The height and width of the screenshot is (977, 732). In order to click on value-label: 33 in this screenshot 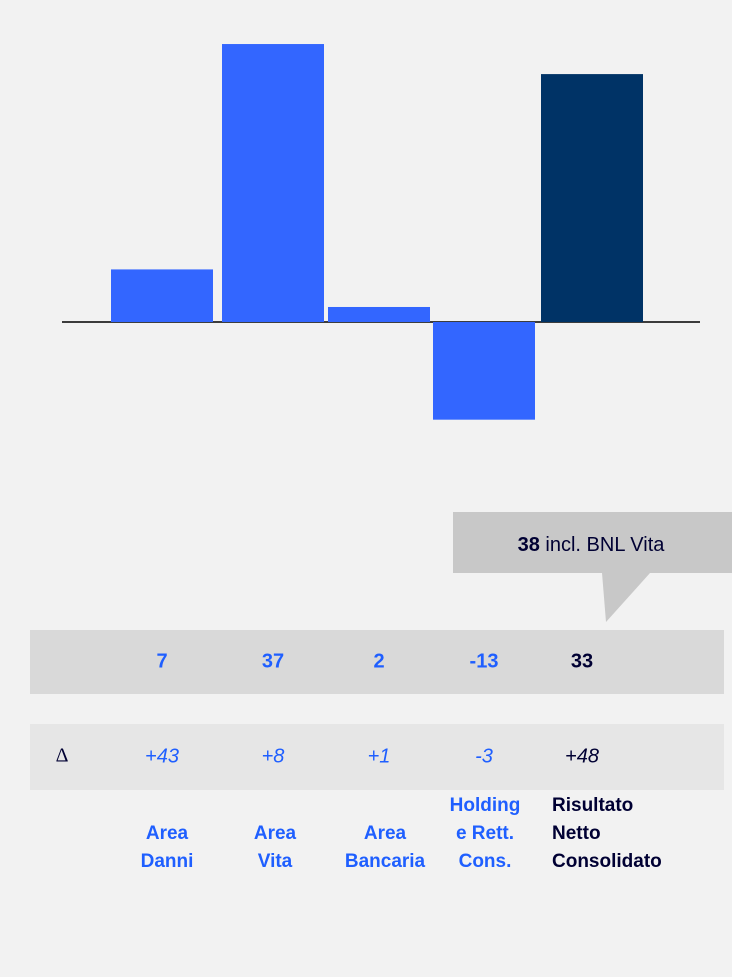, I will do `click(582, 661)`.